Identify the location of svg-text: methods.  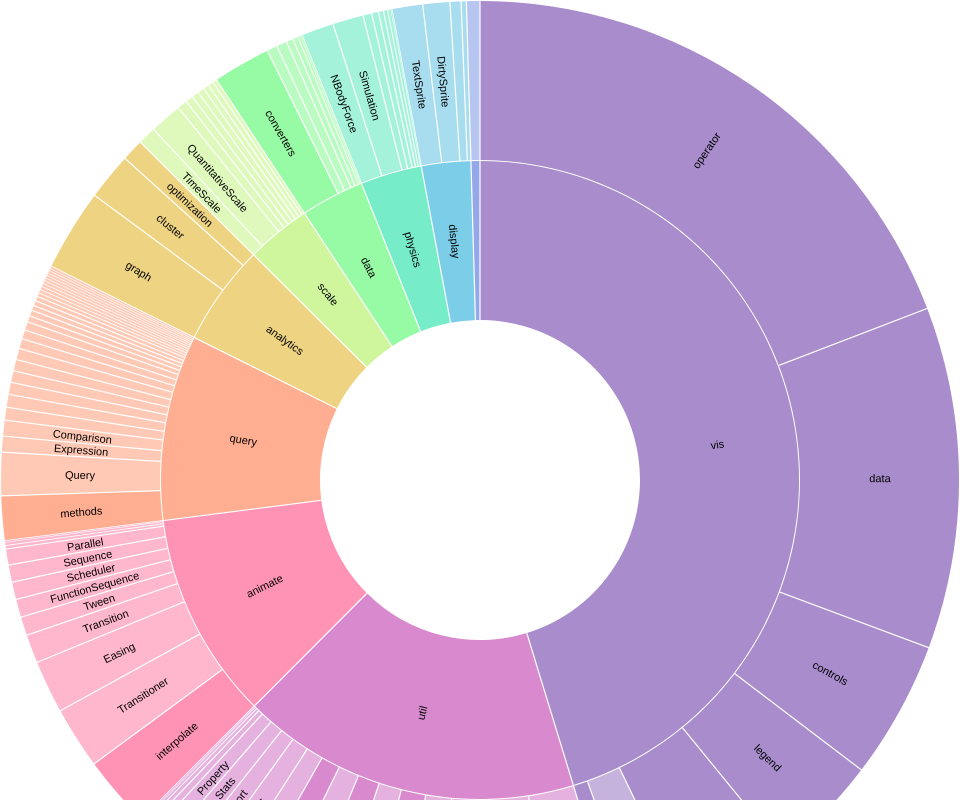
(82, 512).